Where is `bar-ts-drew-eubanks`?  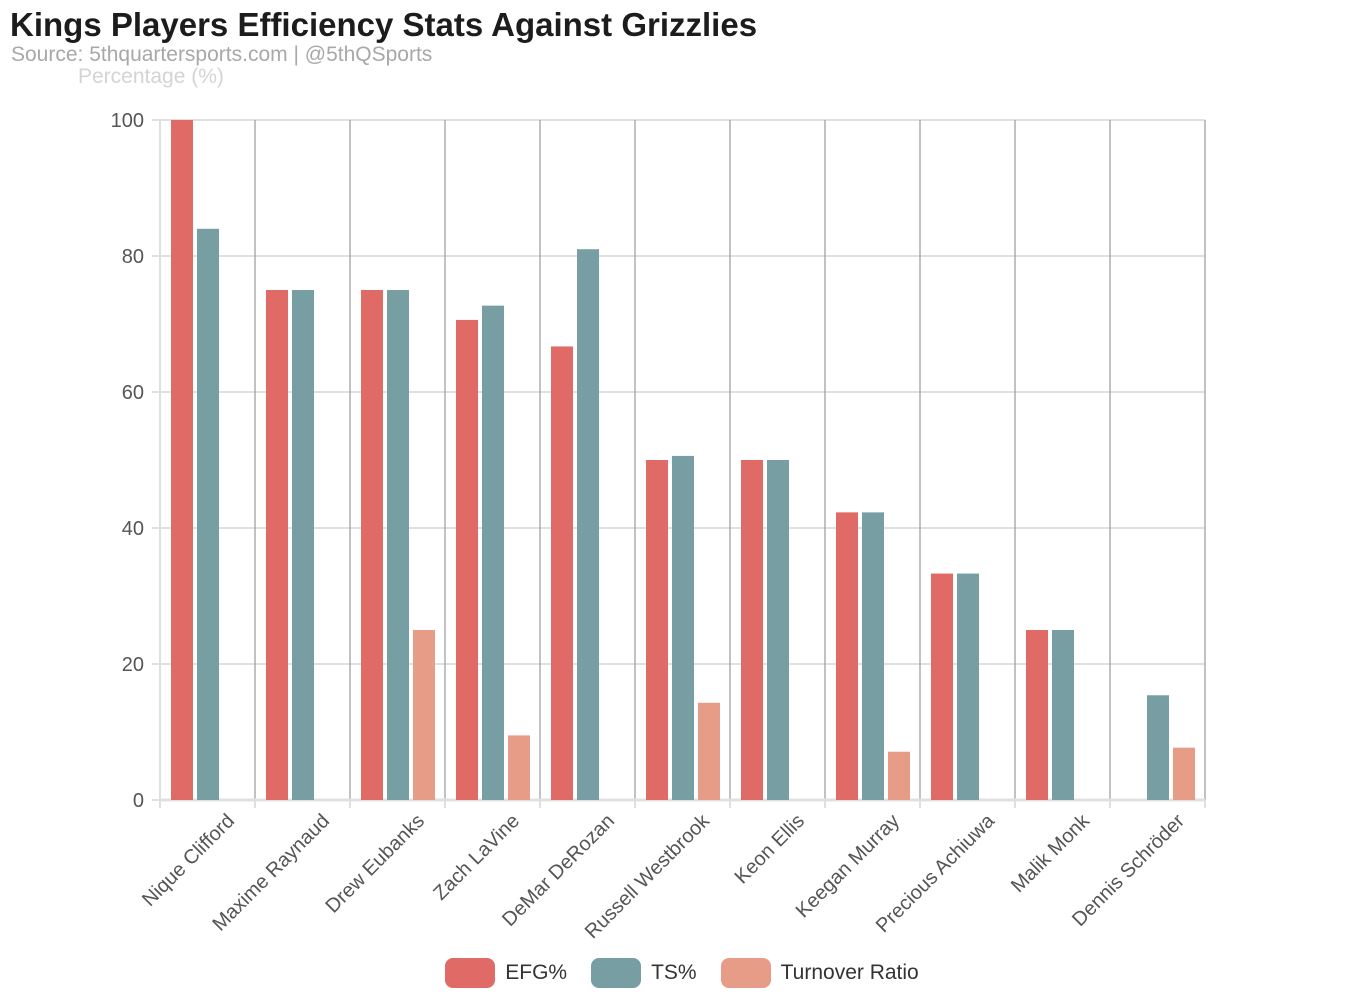
bar-ts-drew-eubanks is located at coordinates (398, 545).